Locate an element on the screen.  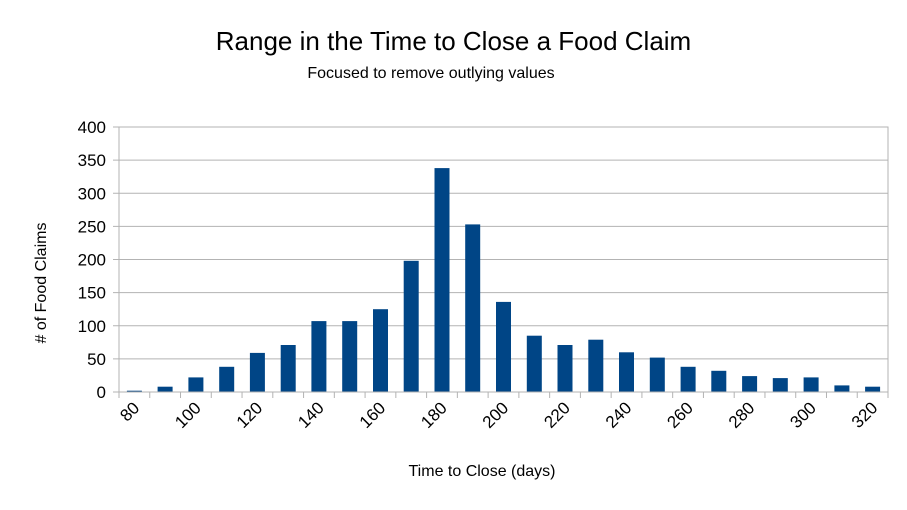
y-tick-label: 200 is located at coordinates (92, 260).